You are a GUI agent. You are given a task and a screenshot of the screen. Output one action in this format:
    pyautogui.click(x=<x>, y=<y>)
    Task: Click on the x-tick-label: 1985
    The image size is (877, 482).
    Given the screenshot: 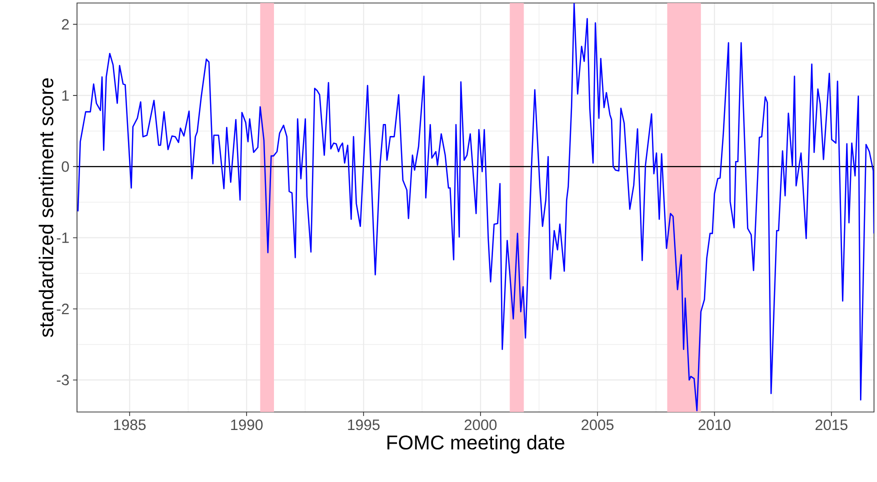 What is the action you would take?
    pyautogui.click(x=130, y=425)
    